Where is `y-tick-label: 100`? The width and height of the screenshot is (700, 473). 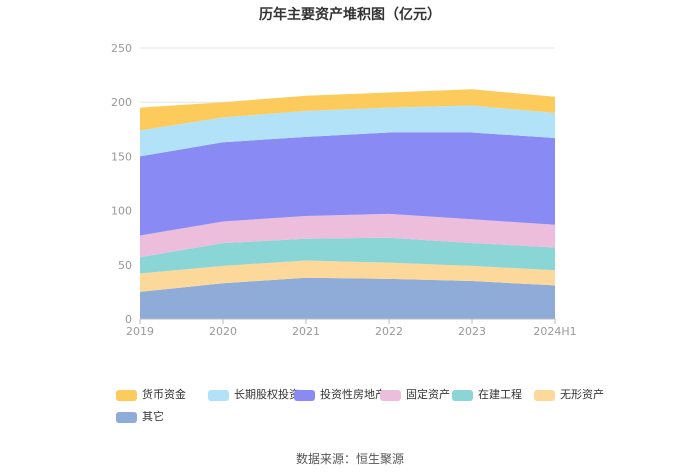 y-tick-label: 100 is located at coordinates (121, 211).